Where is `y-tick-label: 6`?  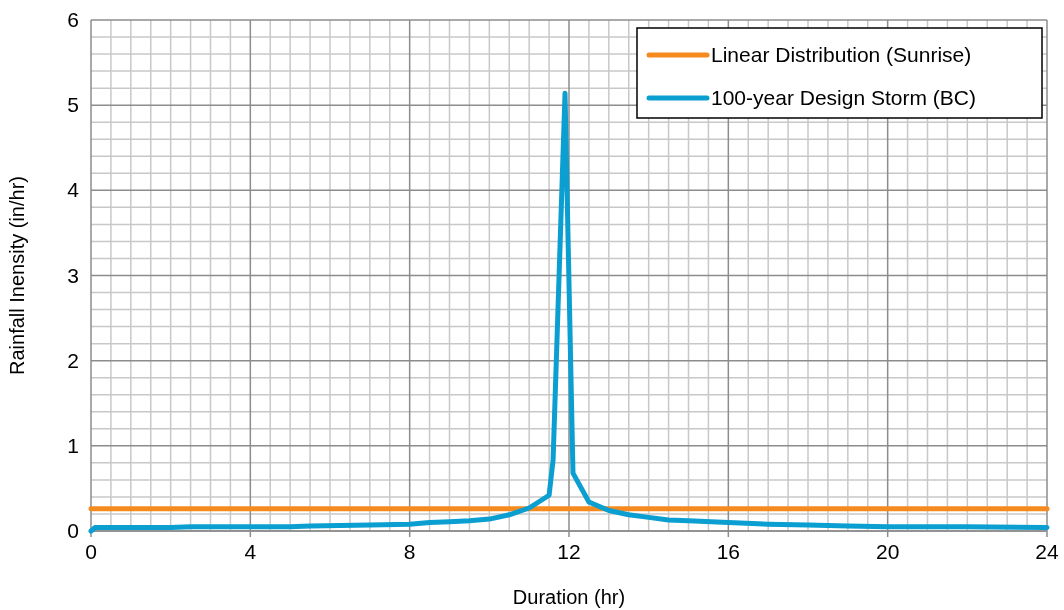 y-tick-label: 6 is located at coordinates (73, 19).